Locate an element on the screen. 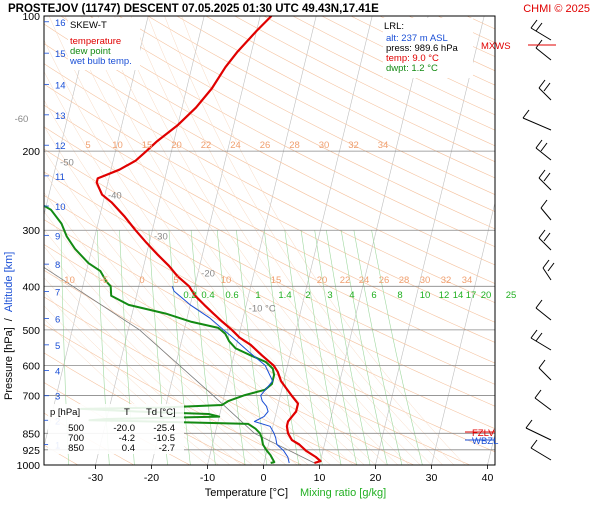 This screenshot has width=600, height=505. mixing-ratio-label: 17 is located at coordinates (471, 295).